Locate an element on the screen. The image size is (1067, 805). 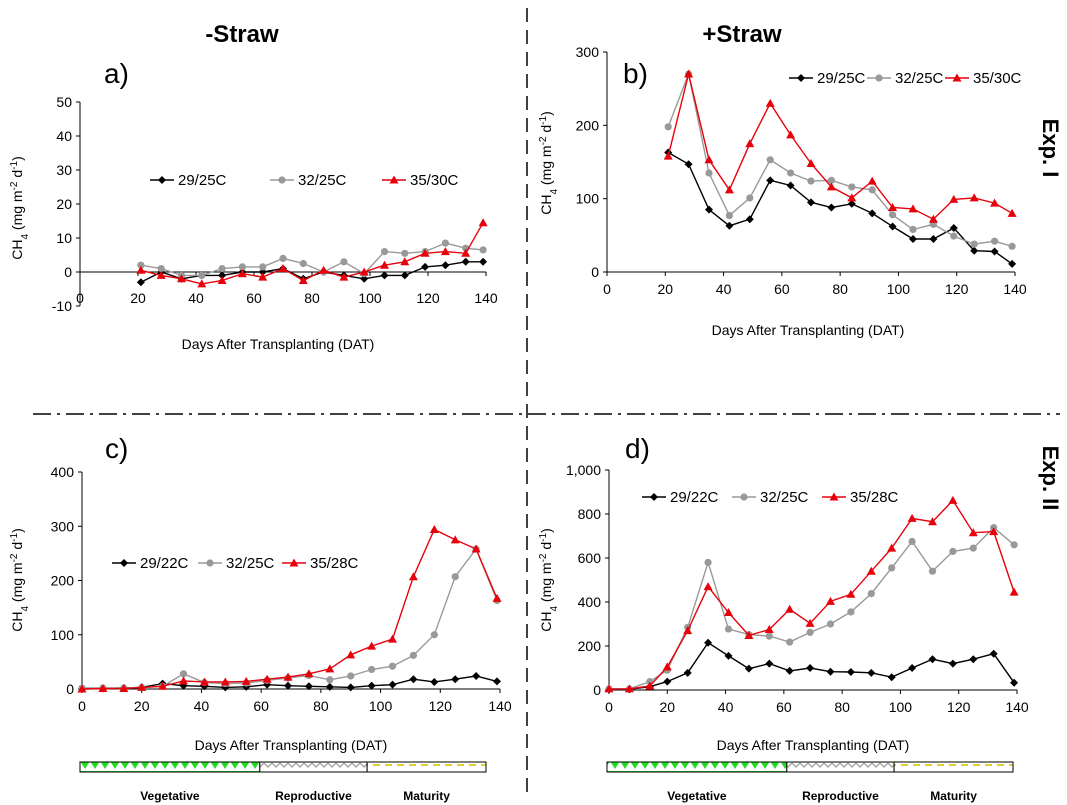
legend-label: 35/30C is located at coordinates (997, 78).